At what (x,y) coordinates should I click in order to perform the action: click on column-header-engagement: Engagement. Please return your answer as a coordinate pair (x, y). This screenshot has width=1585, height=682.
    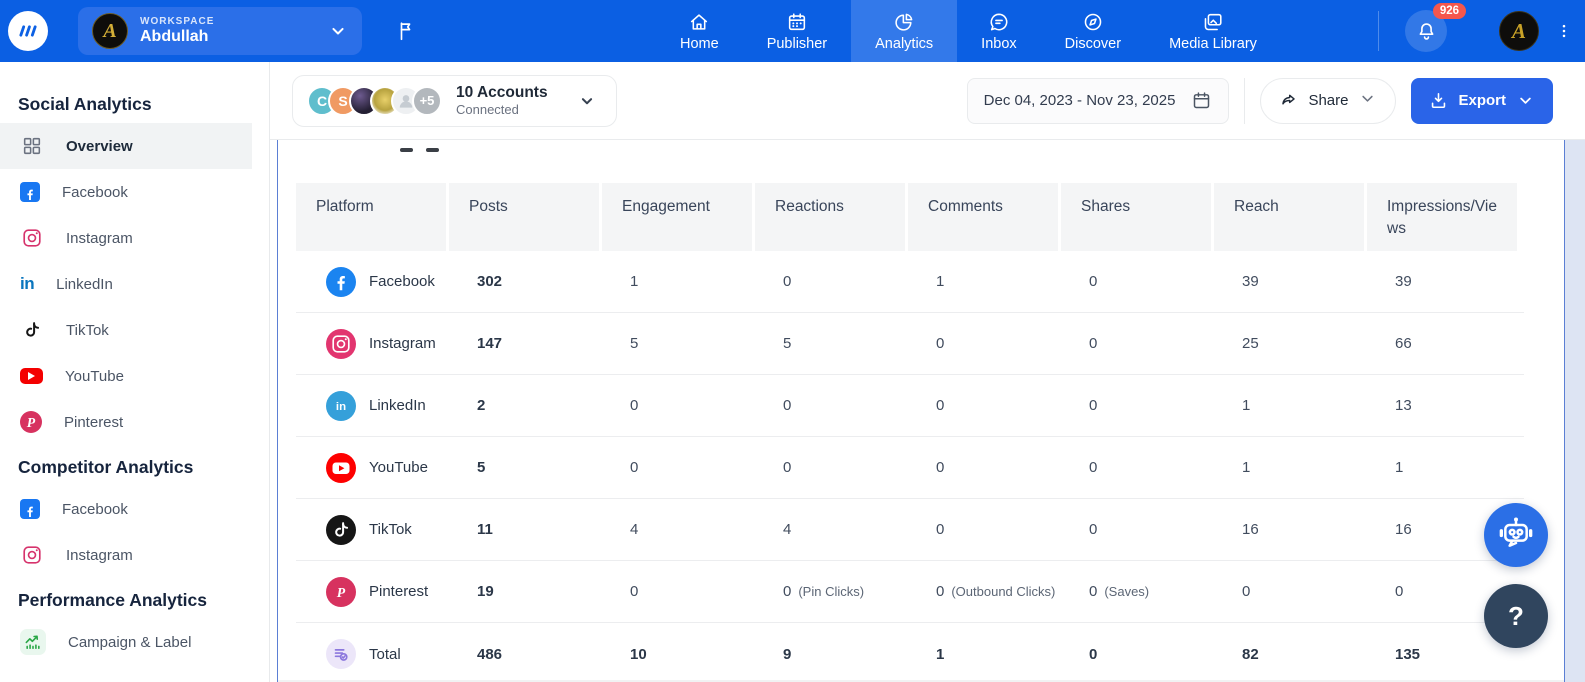
    Looking at the image, I should click on (677, 217).